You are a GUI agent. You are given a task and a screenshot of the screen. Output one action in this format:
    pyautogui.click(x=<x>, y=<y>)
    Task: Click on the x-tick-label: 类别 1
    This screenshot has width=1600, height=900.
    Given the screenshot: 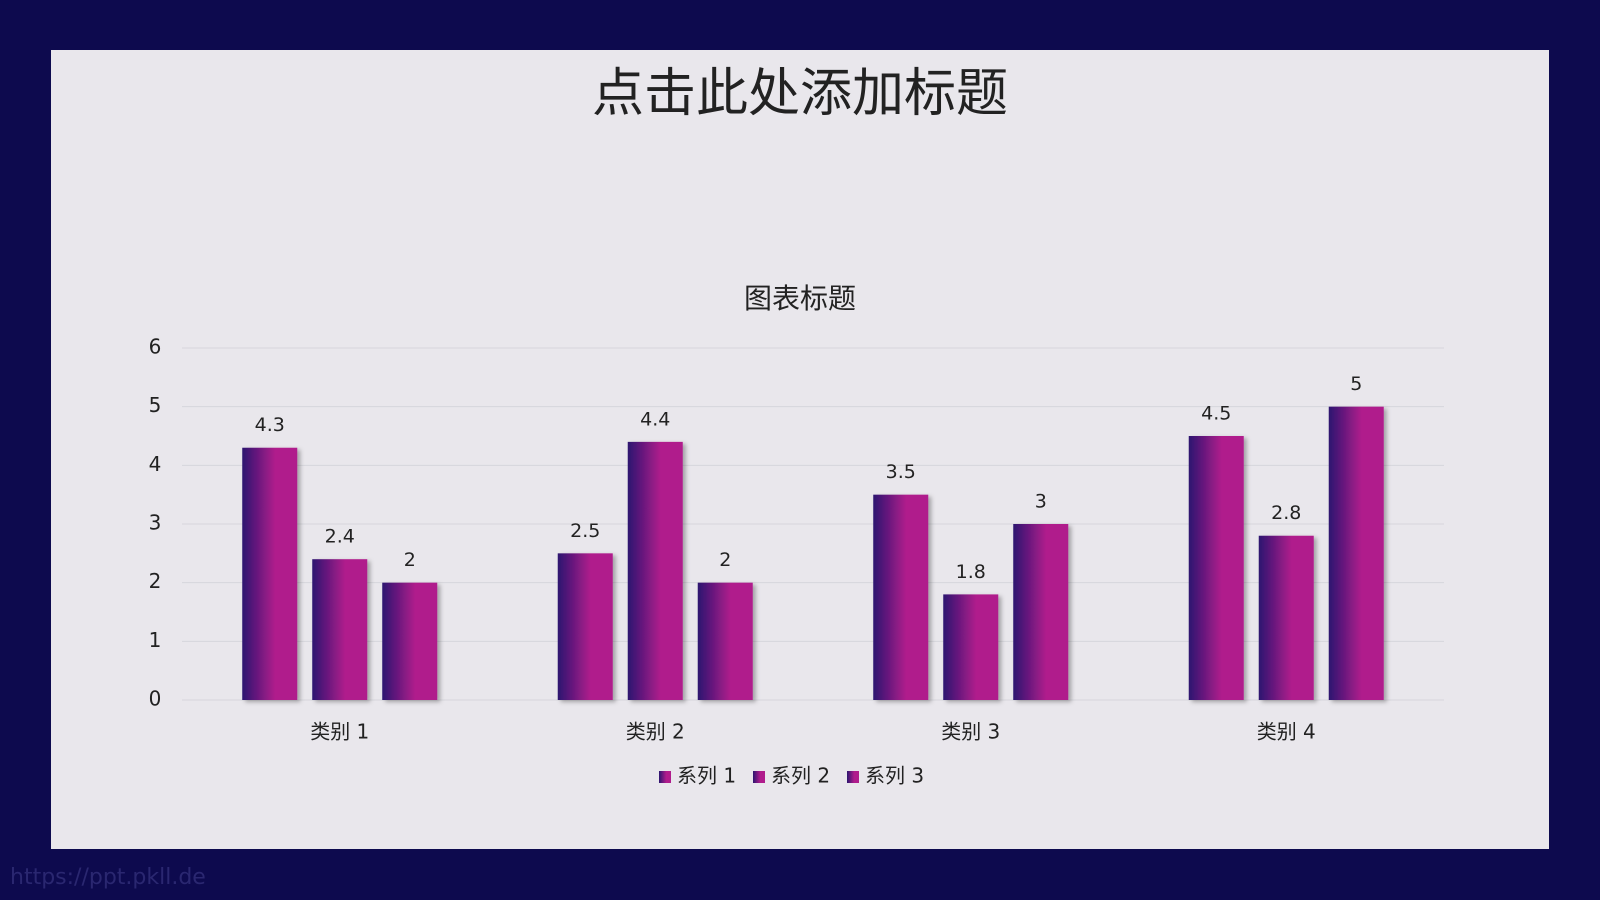 What is the action you would take?
    pyautogui.click(x=339, y=732)
    